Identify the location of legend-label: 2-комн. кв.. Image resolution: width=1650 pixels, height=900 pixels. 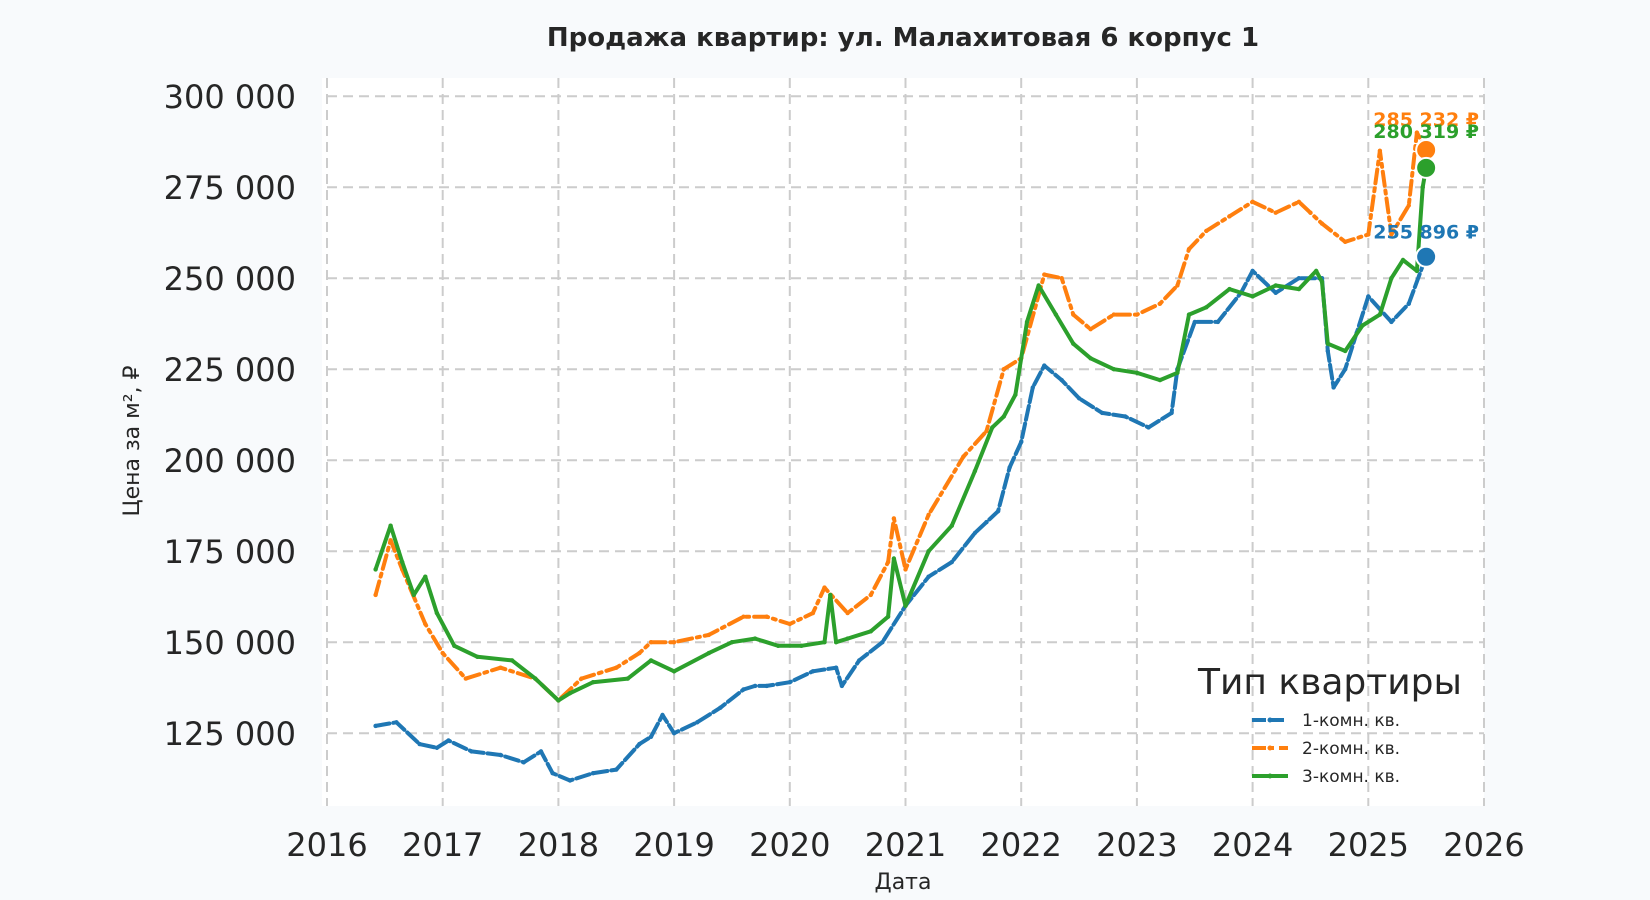
(1351, 749).